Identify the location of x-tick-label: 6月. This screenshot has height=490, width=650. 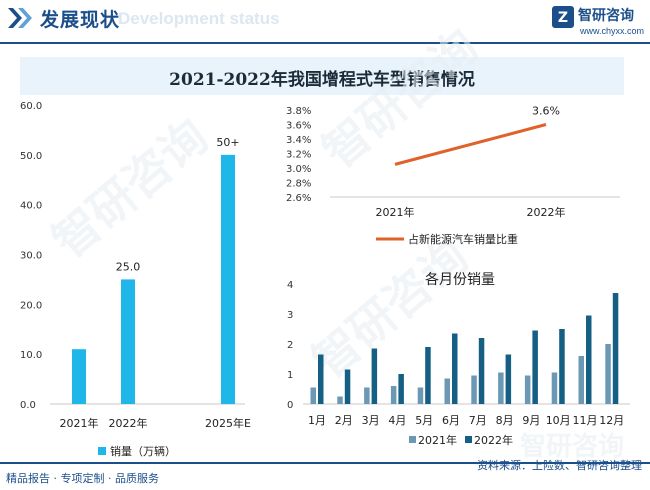
(451, 420).